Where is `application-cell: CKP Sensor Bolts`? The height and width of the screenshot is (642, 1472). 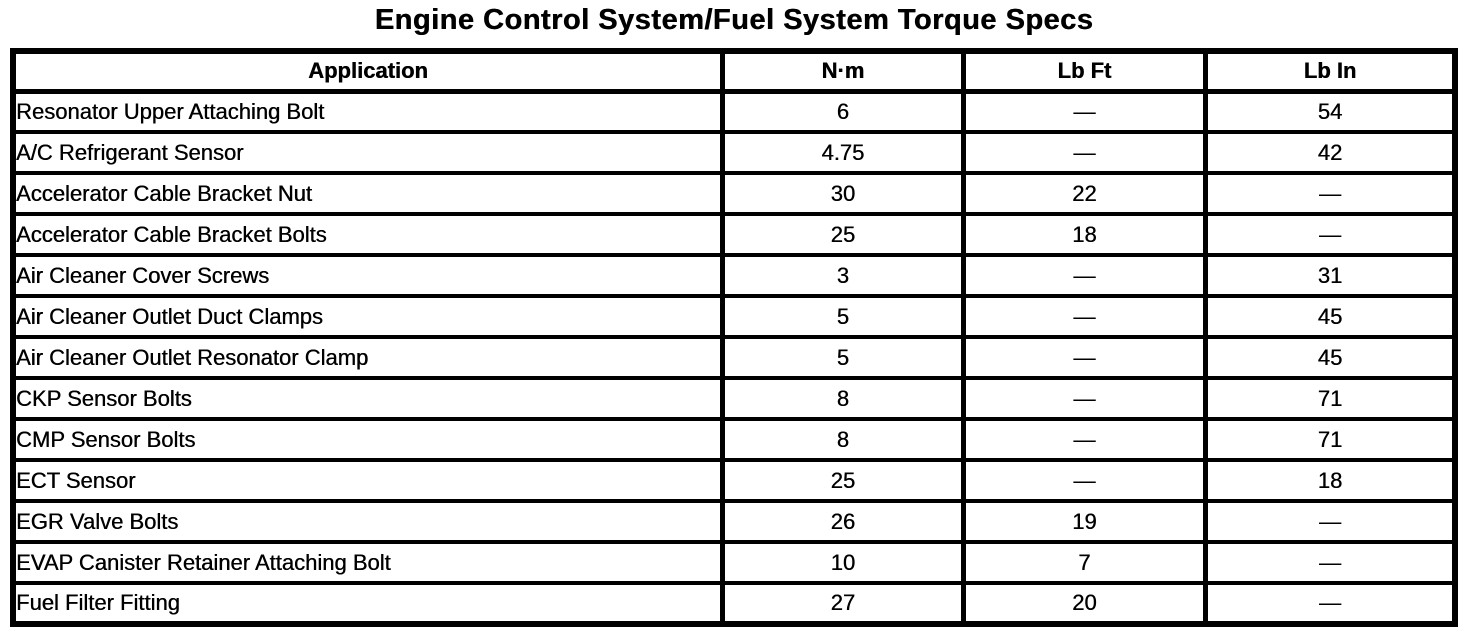
application-cell: CKP Sensor Bolts is located at coordinates (367, 398).